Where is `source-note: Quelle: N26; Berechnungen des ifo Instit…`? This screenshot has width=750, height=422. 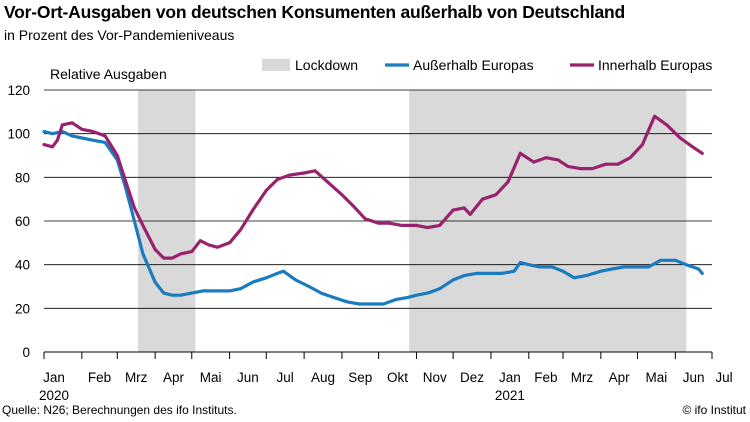 source-note: Quelle: N26; Berechnungen des ifo Instit… is located at coordinates (119, 410).